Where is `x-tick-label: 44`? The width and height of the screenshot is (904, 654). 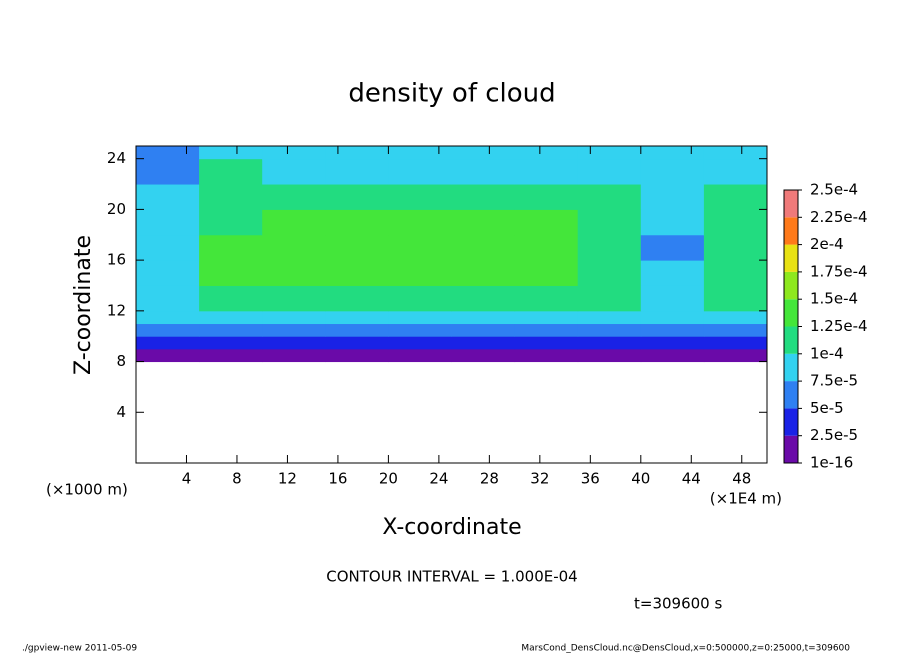 x-tick-label: 44 is located at coordinates (691, 479).